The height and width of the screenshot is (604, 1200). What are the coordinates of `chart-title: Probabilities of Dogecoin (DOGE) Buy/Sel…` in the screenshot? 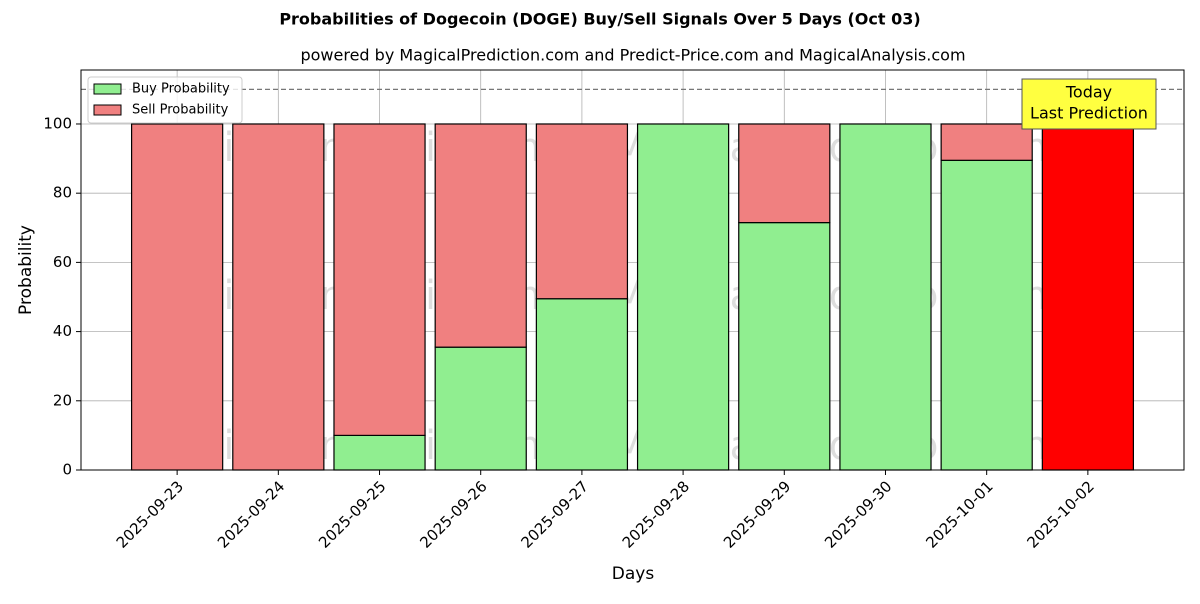 It's located at (599, 19).